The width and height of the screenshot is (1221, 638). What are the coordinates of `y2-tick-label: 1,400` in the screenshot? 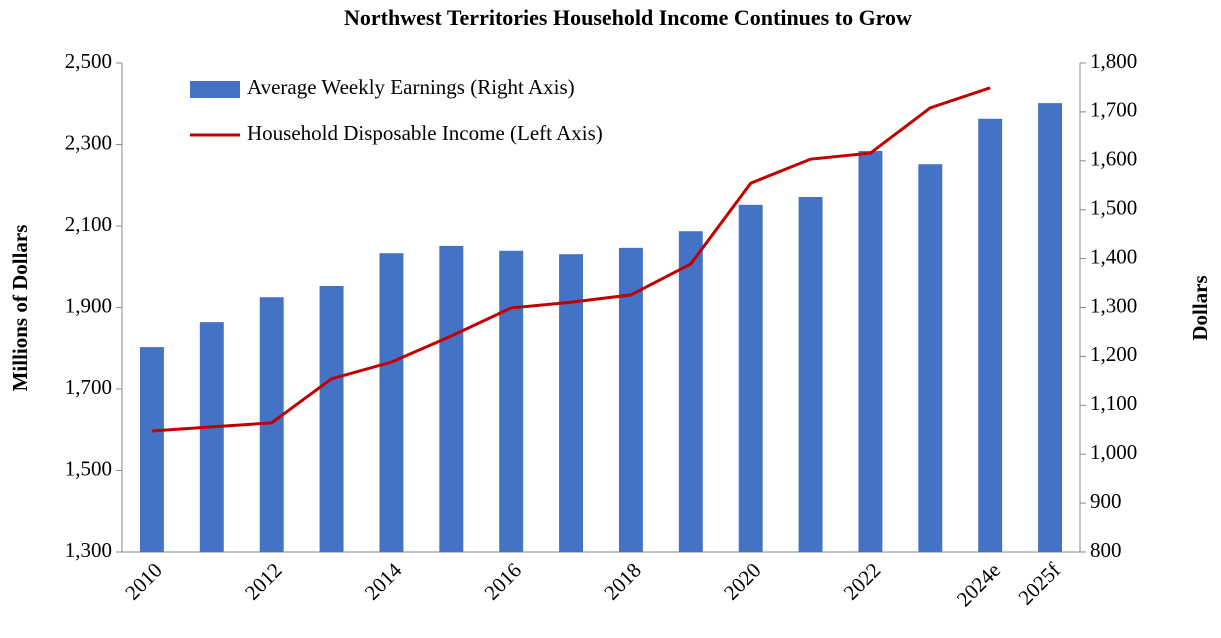 It's located at (1113, 256).